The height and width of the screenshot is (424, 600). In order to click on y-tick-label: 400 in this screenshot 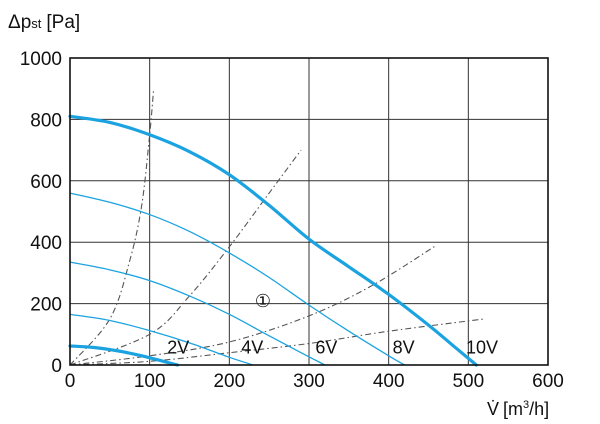, I will do `click(46, 243)`.